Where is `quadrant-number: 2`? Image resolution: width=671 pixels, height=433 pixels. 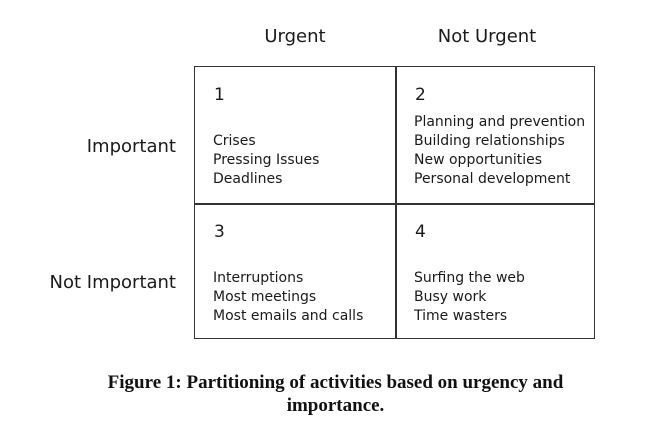 quadrant-number: 2 is located at coordinates (420, 95).